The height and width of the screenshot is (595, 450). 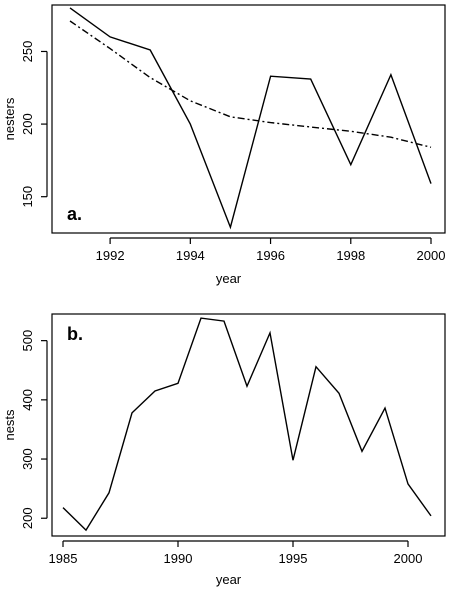 What do you see at coordinates (27, 459) in the screenshot?
I see `panel-b-y-tick-label: 300` at bounding box center [27, 459].